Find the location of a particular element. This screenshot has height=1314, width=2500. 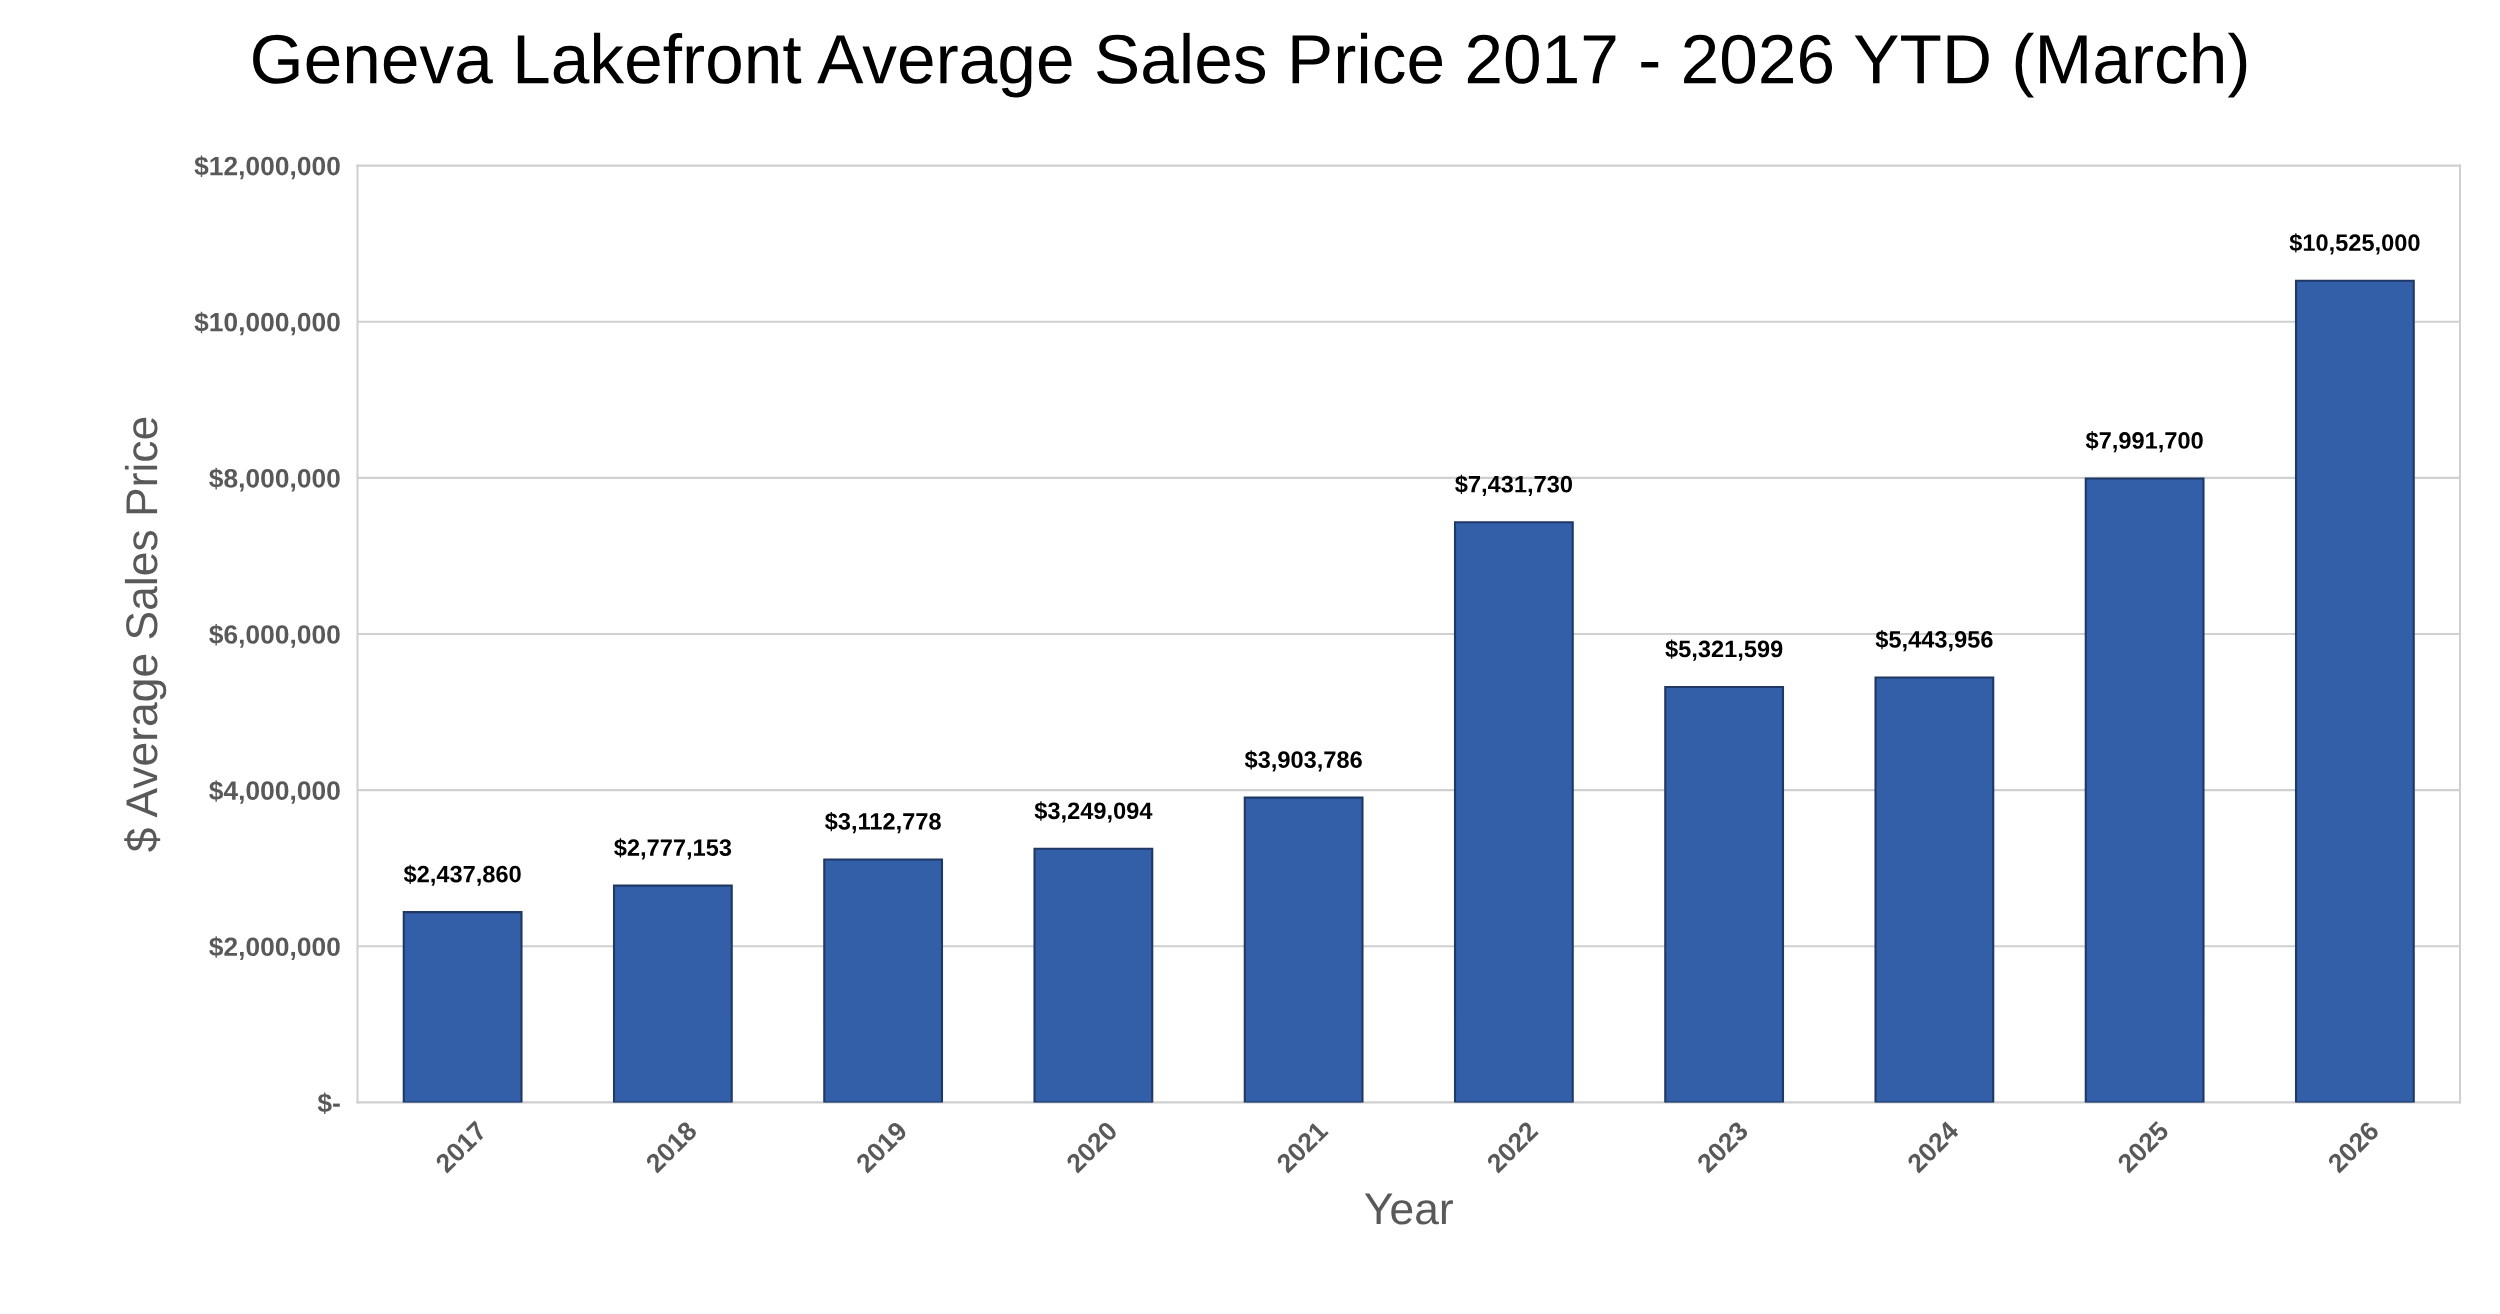

chart-title: Geneva Lakefront Average Sales Price 2017 - 2026 YTD (March) is located at coordinates (1250, 65).